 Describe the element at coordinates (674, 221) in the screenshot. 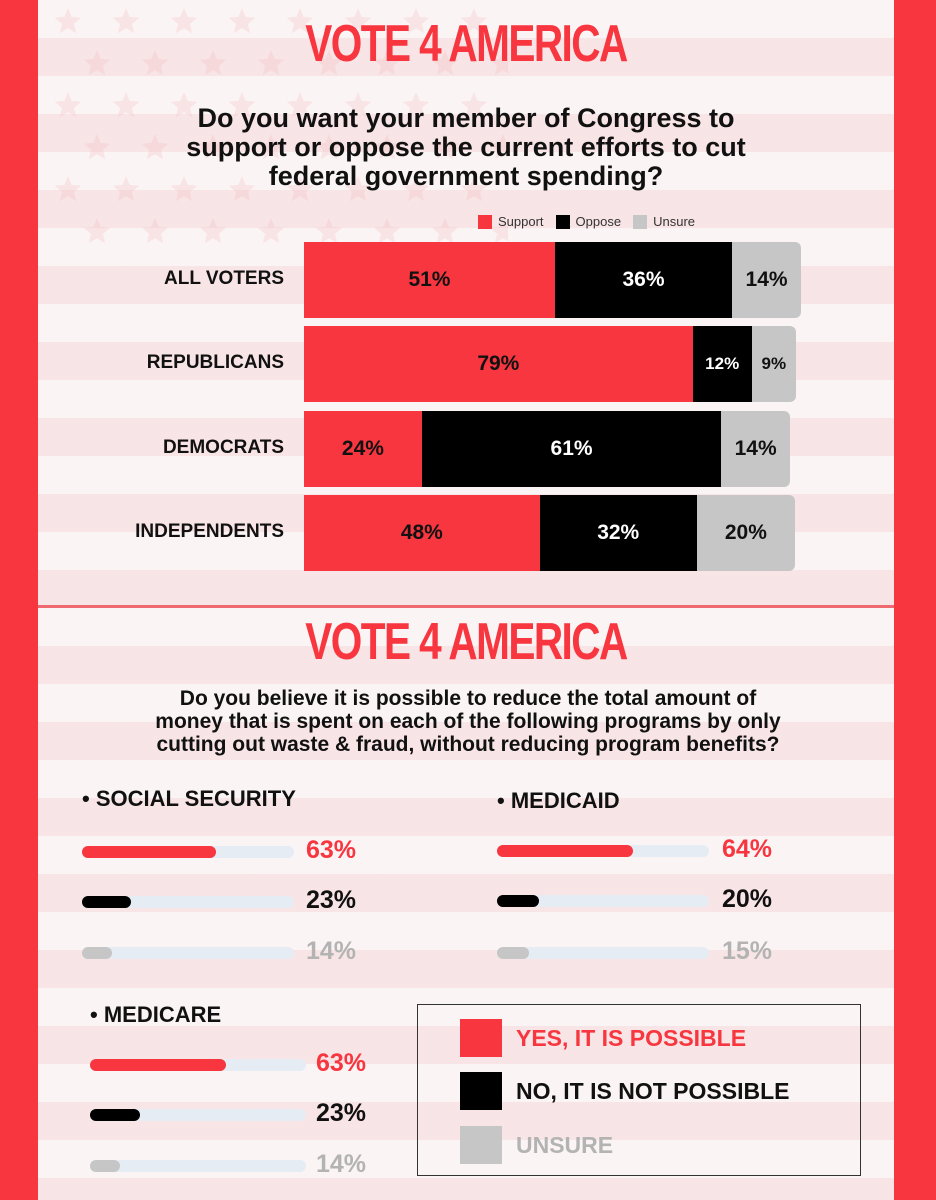

I see `legend-label: Unsure` at that location.